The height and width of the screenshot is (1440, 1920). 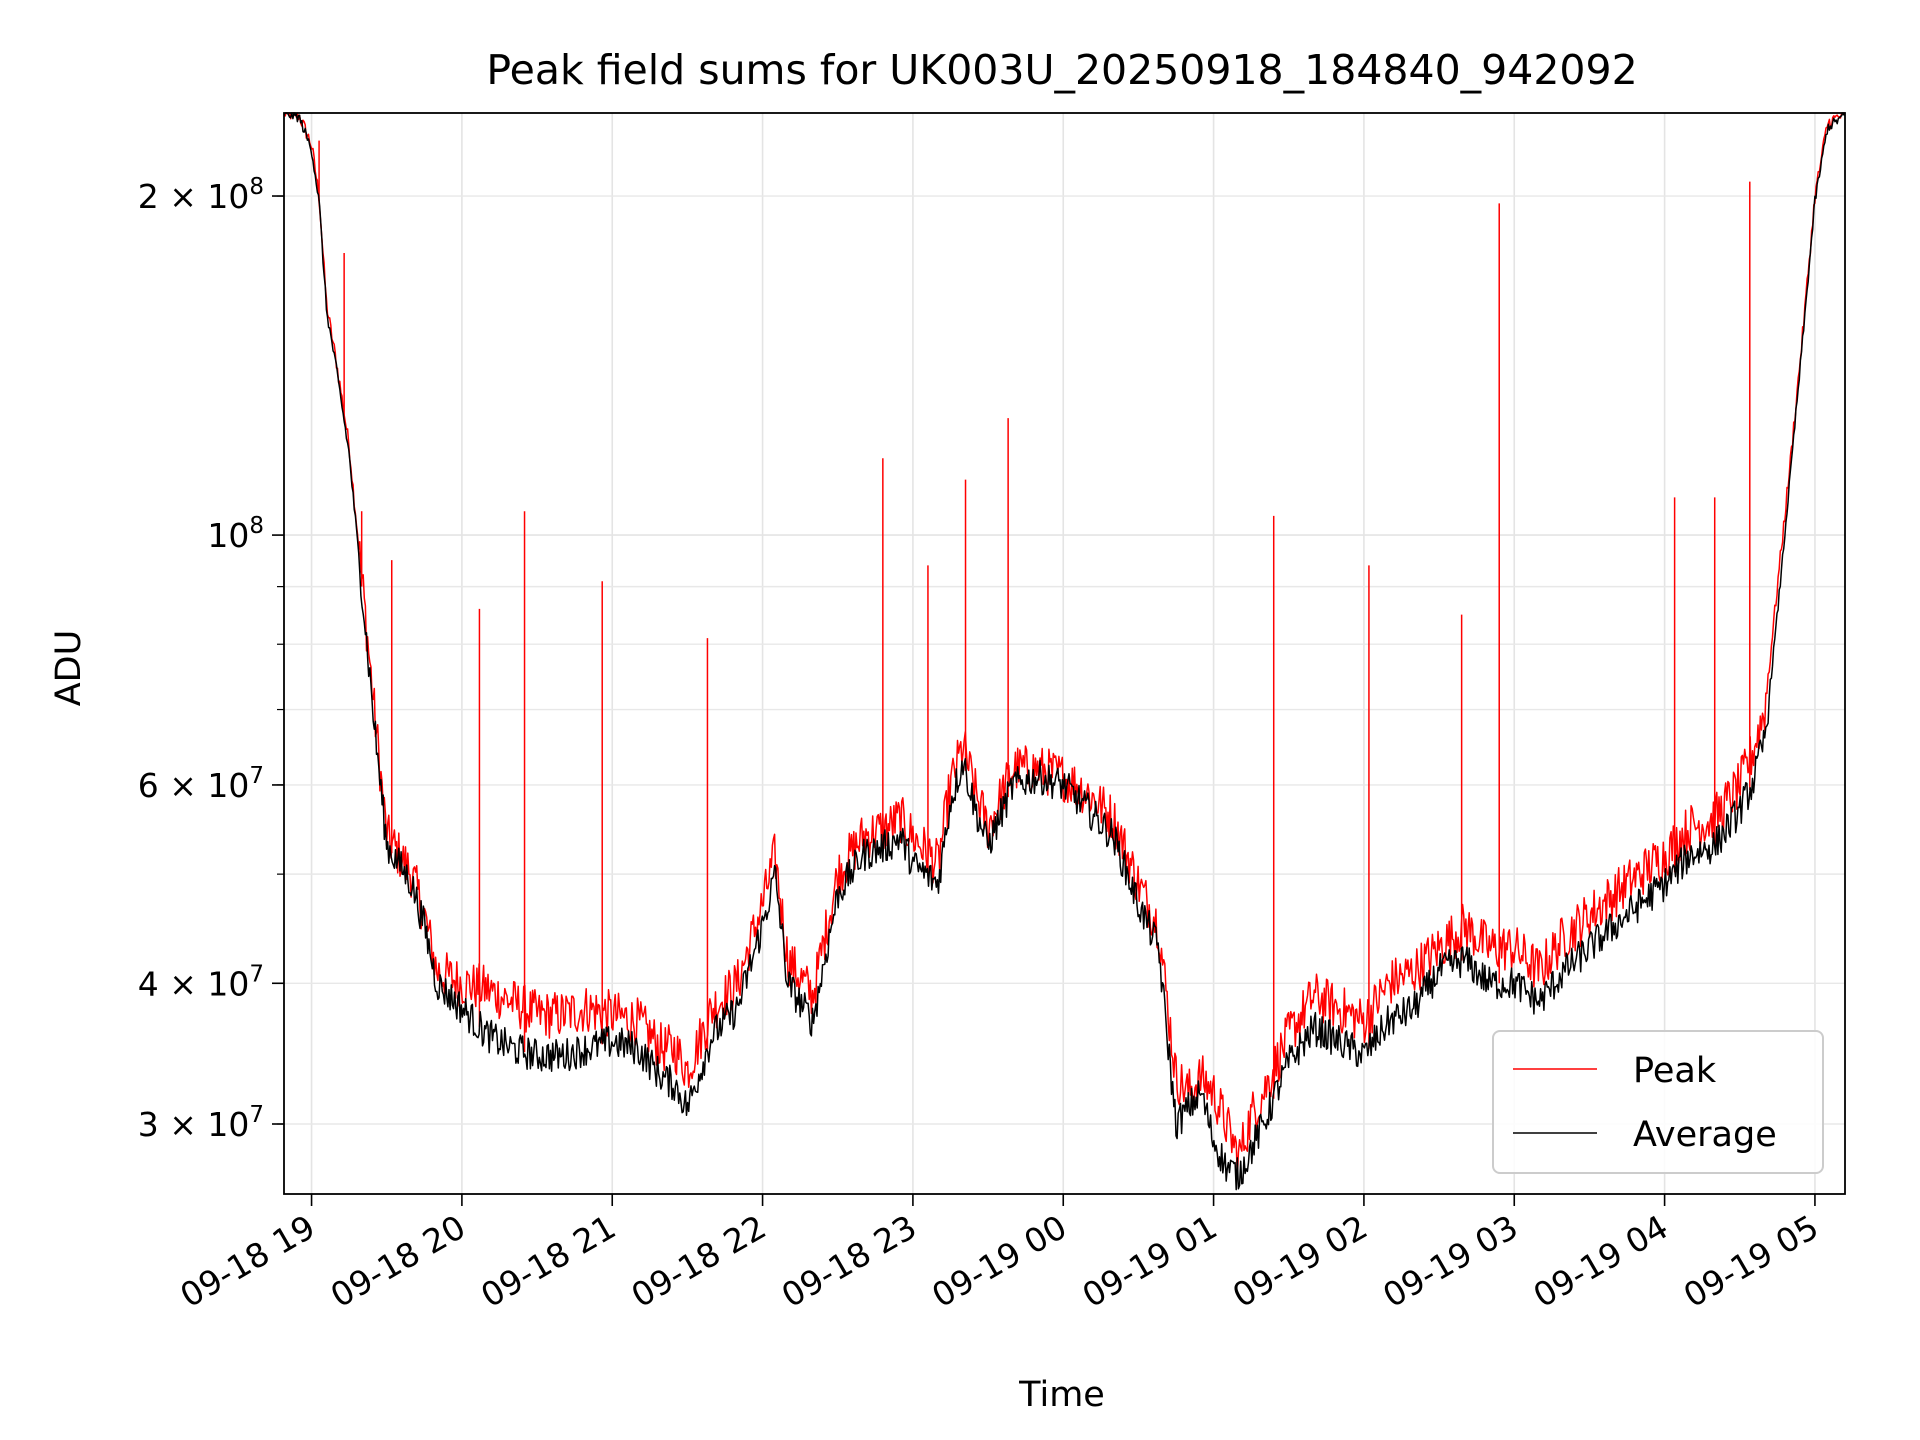 I want to click on legend-box, so click(x=1658, y=1102).